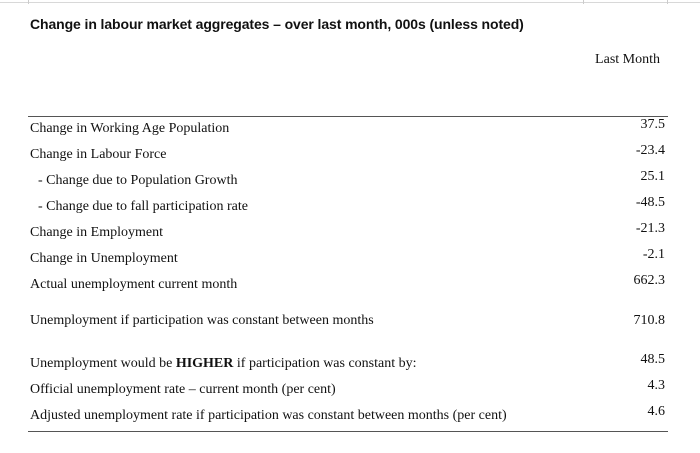  What do you see at coordinates (656, 385) in the screenshot?
I see `row-value: 4.3` at bounding box center [656, 385].